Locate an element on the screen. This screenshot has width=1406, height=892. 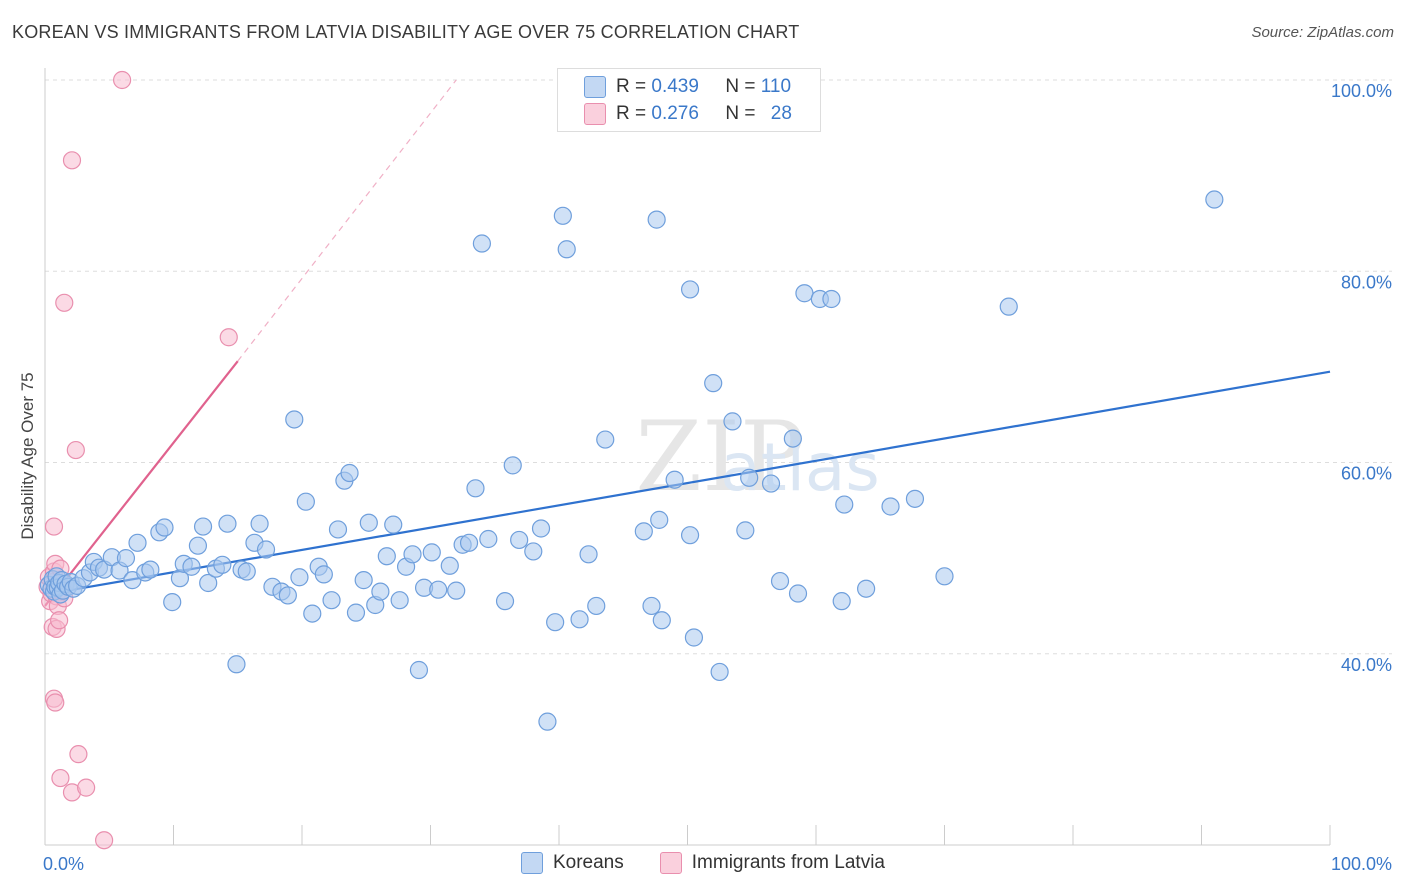
latvia-swatch is located at coordinates (595, 114).